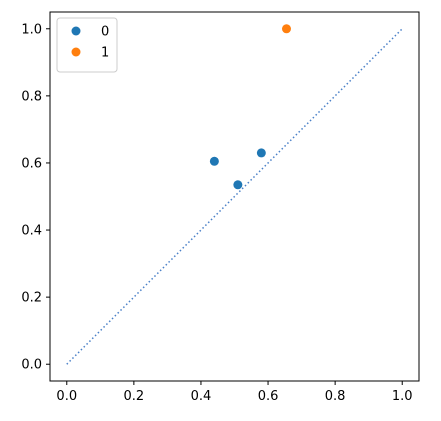  I want to click on x-tick-label: 0.2, so click(134, 396).